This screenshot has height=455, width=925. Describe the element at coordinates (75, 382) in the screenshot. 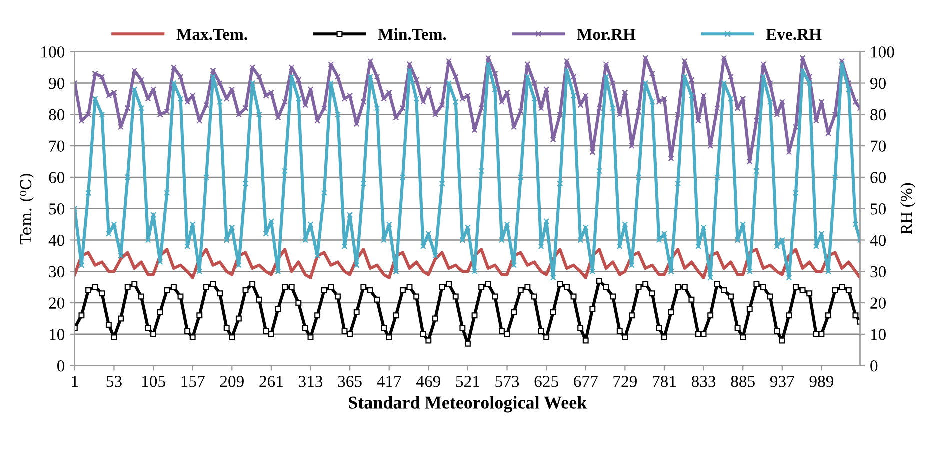

I see `x-tick-label: 1` at that location.